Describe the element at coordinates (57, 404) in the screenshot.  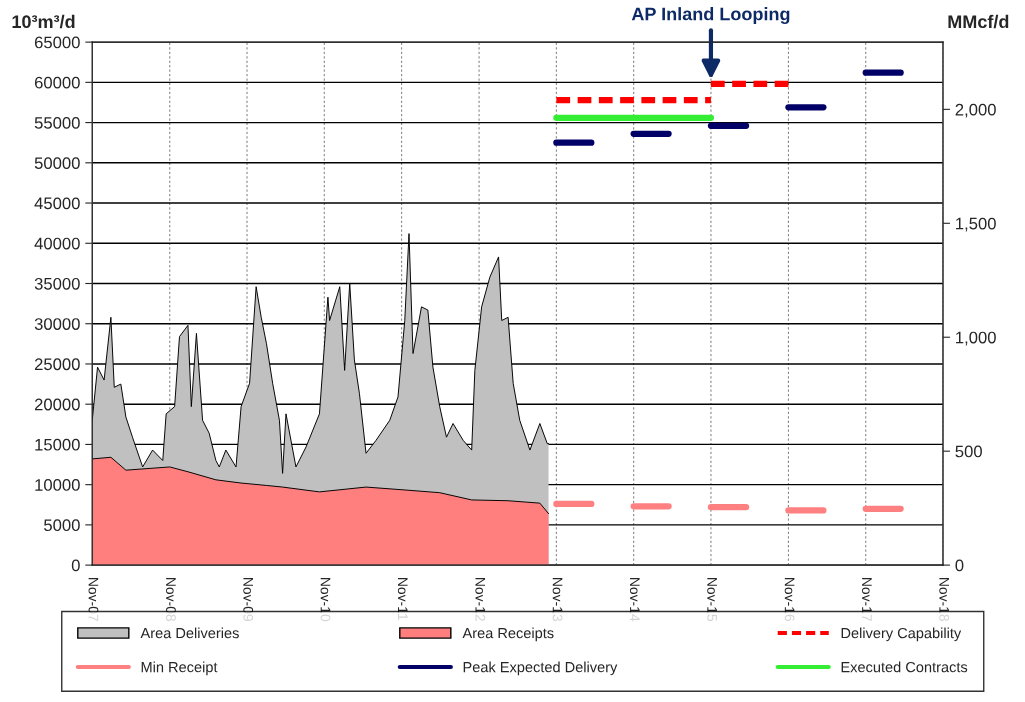
I see `y-tick-label: 20000` at that location.